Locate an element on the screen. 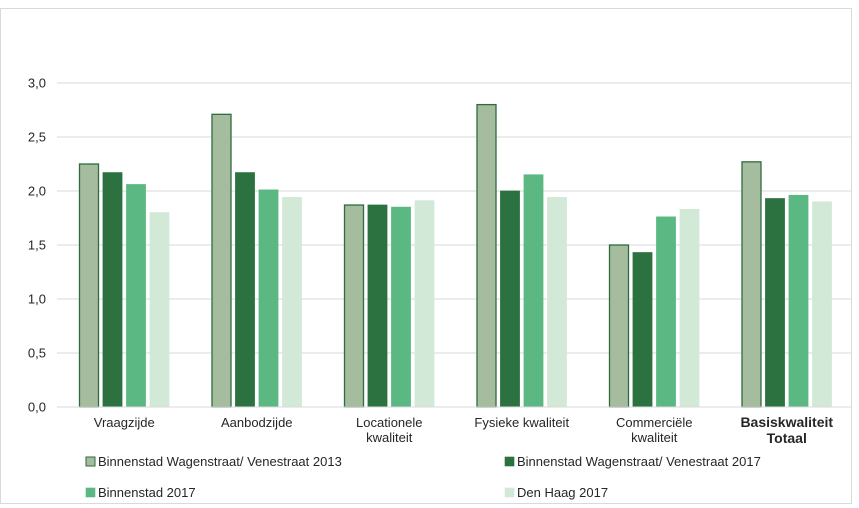 Image resolution: width=859 pixels, height=508 pixels. x-tick-label: Commerciële is located at coordinates (654, 422).